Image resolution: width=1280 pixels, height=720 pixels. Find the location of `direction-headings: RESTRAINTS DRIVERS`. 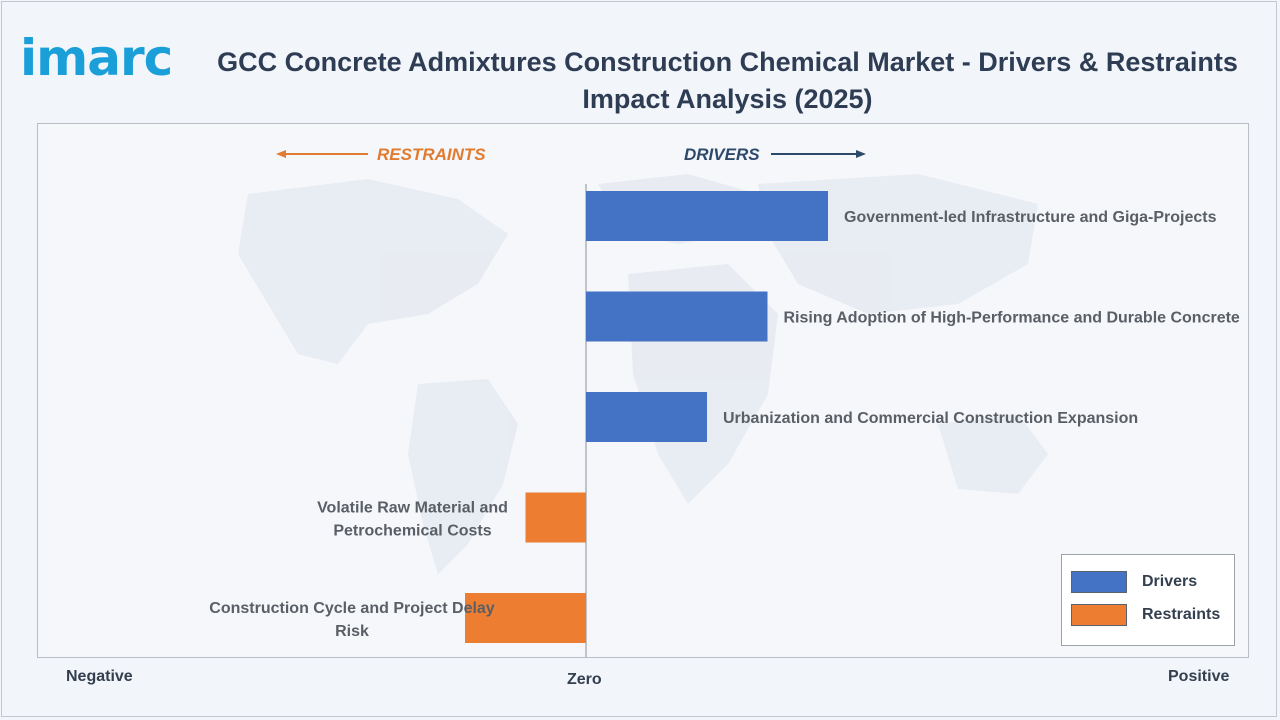

direction-headings: RESTRAINTS DRIVERS is located at coordinates (571, 154).